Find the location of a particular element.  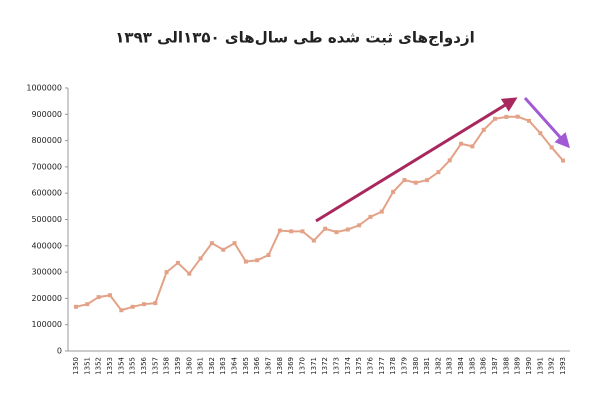

y-tick-label: 1000000 is located at coordinates (44, 88).